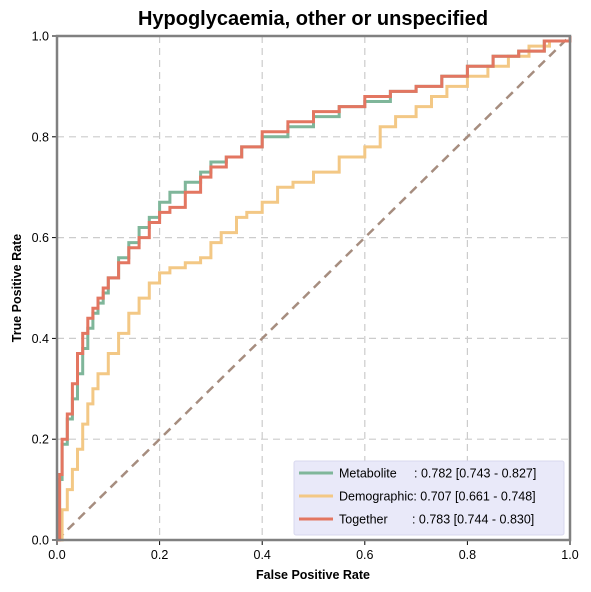 This screenshot has width=591, height=592. I want to click on legend-box, so click(429, 498).